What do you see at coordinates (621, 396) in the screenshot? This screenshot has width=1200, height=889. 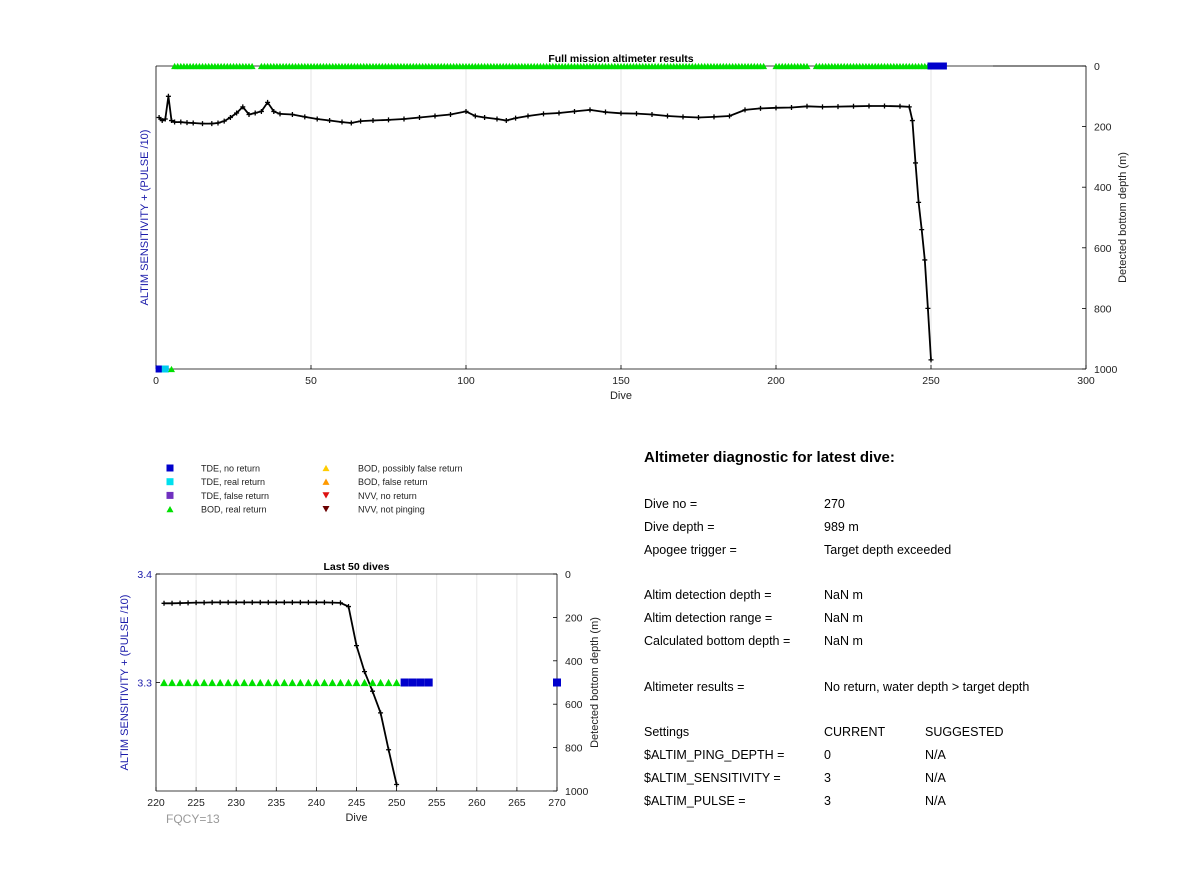 I see `x-axis-label: Dive` at bounding box center [621, 396].